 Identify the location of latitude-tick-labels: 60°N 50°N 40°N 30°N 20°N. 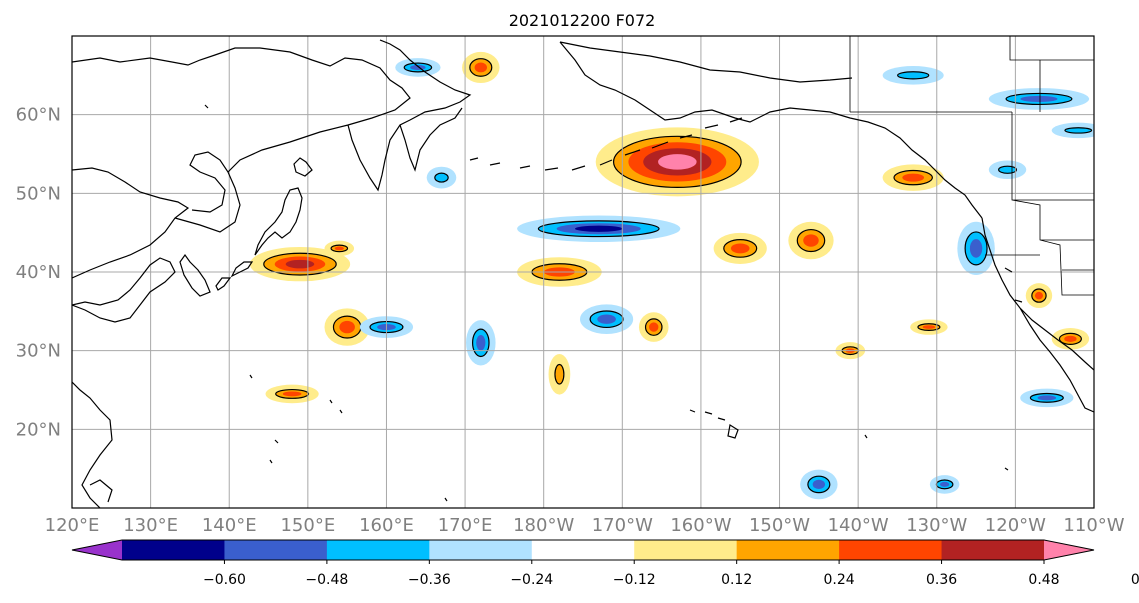
(38, 273).